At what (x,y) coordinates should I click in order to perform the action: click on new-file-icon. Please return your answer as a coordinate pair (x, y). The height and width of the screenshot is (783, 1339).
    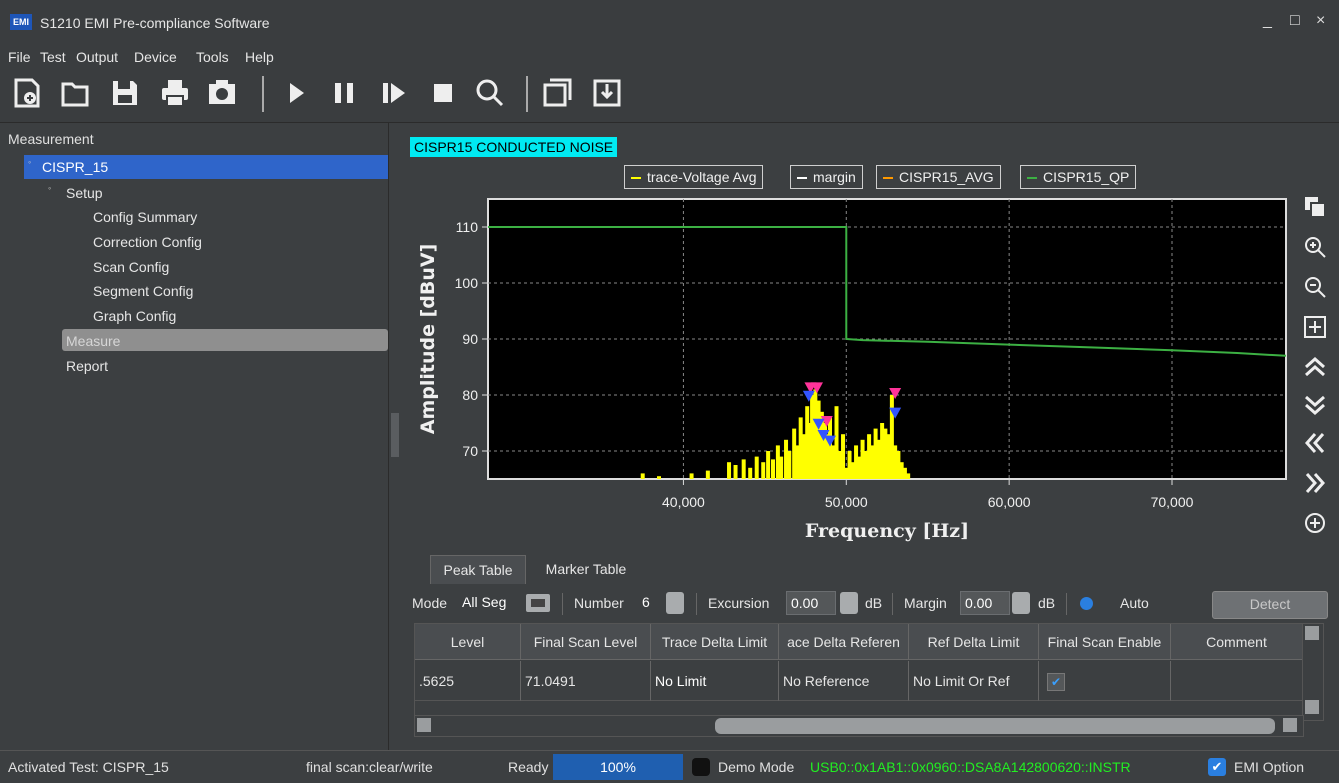
    Looking at the image, I should click on (27, 93).